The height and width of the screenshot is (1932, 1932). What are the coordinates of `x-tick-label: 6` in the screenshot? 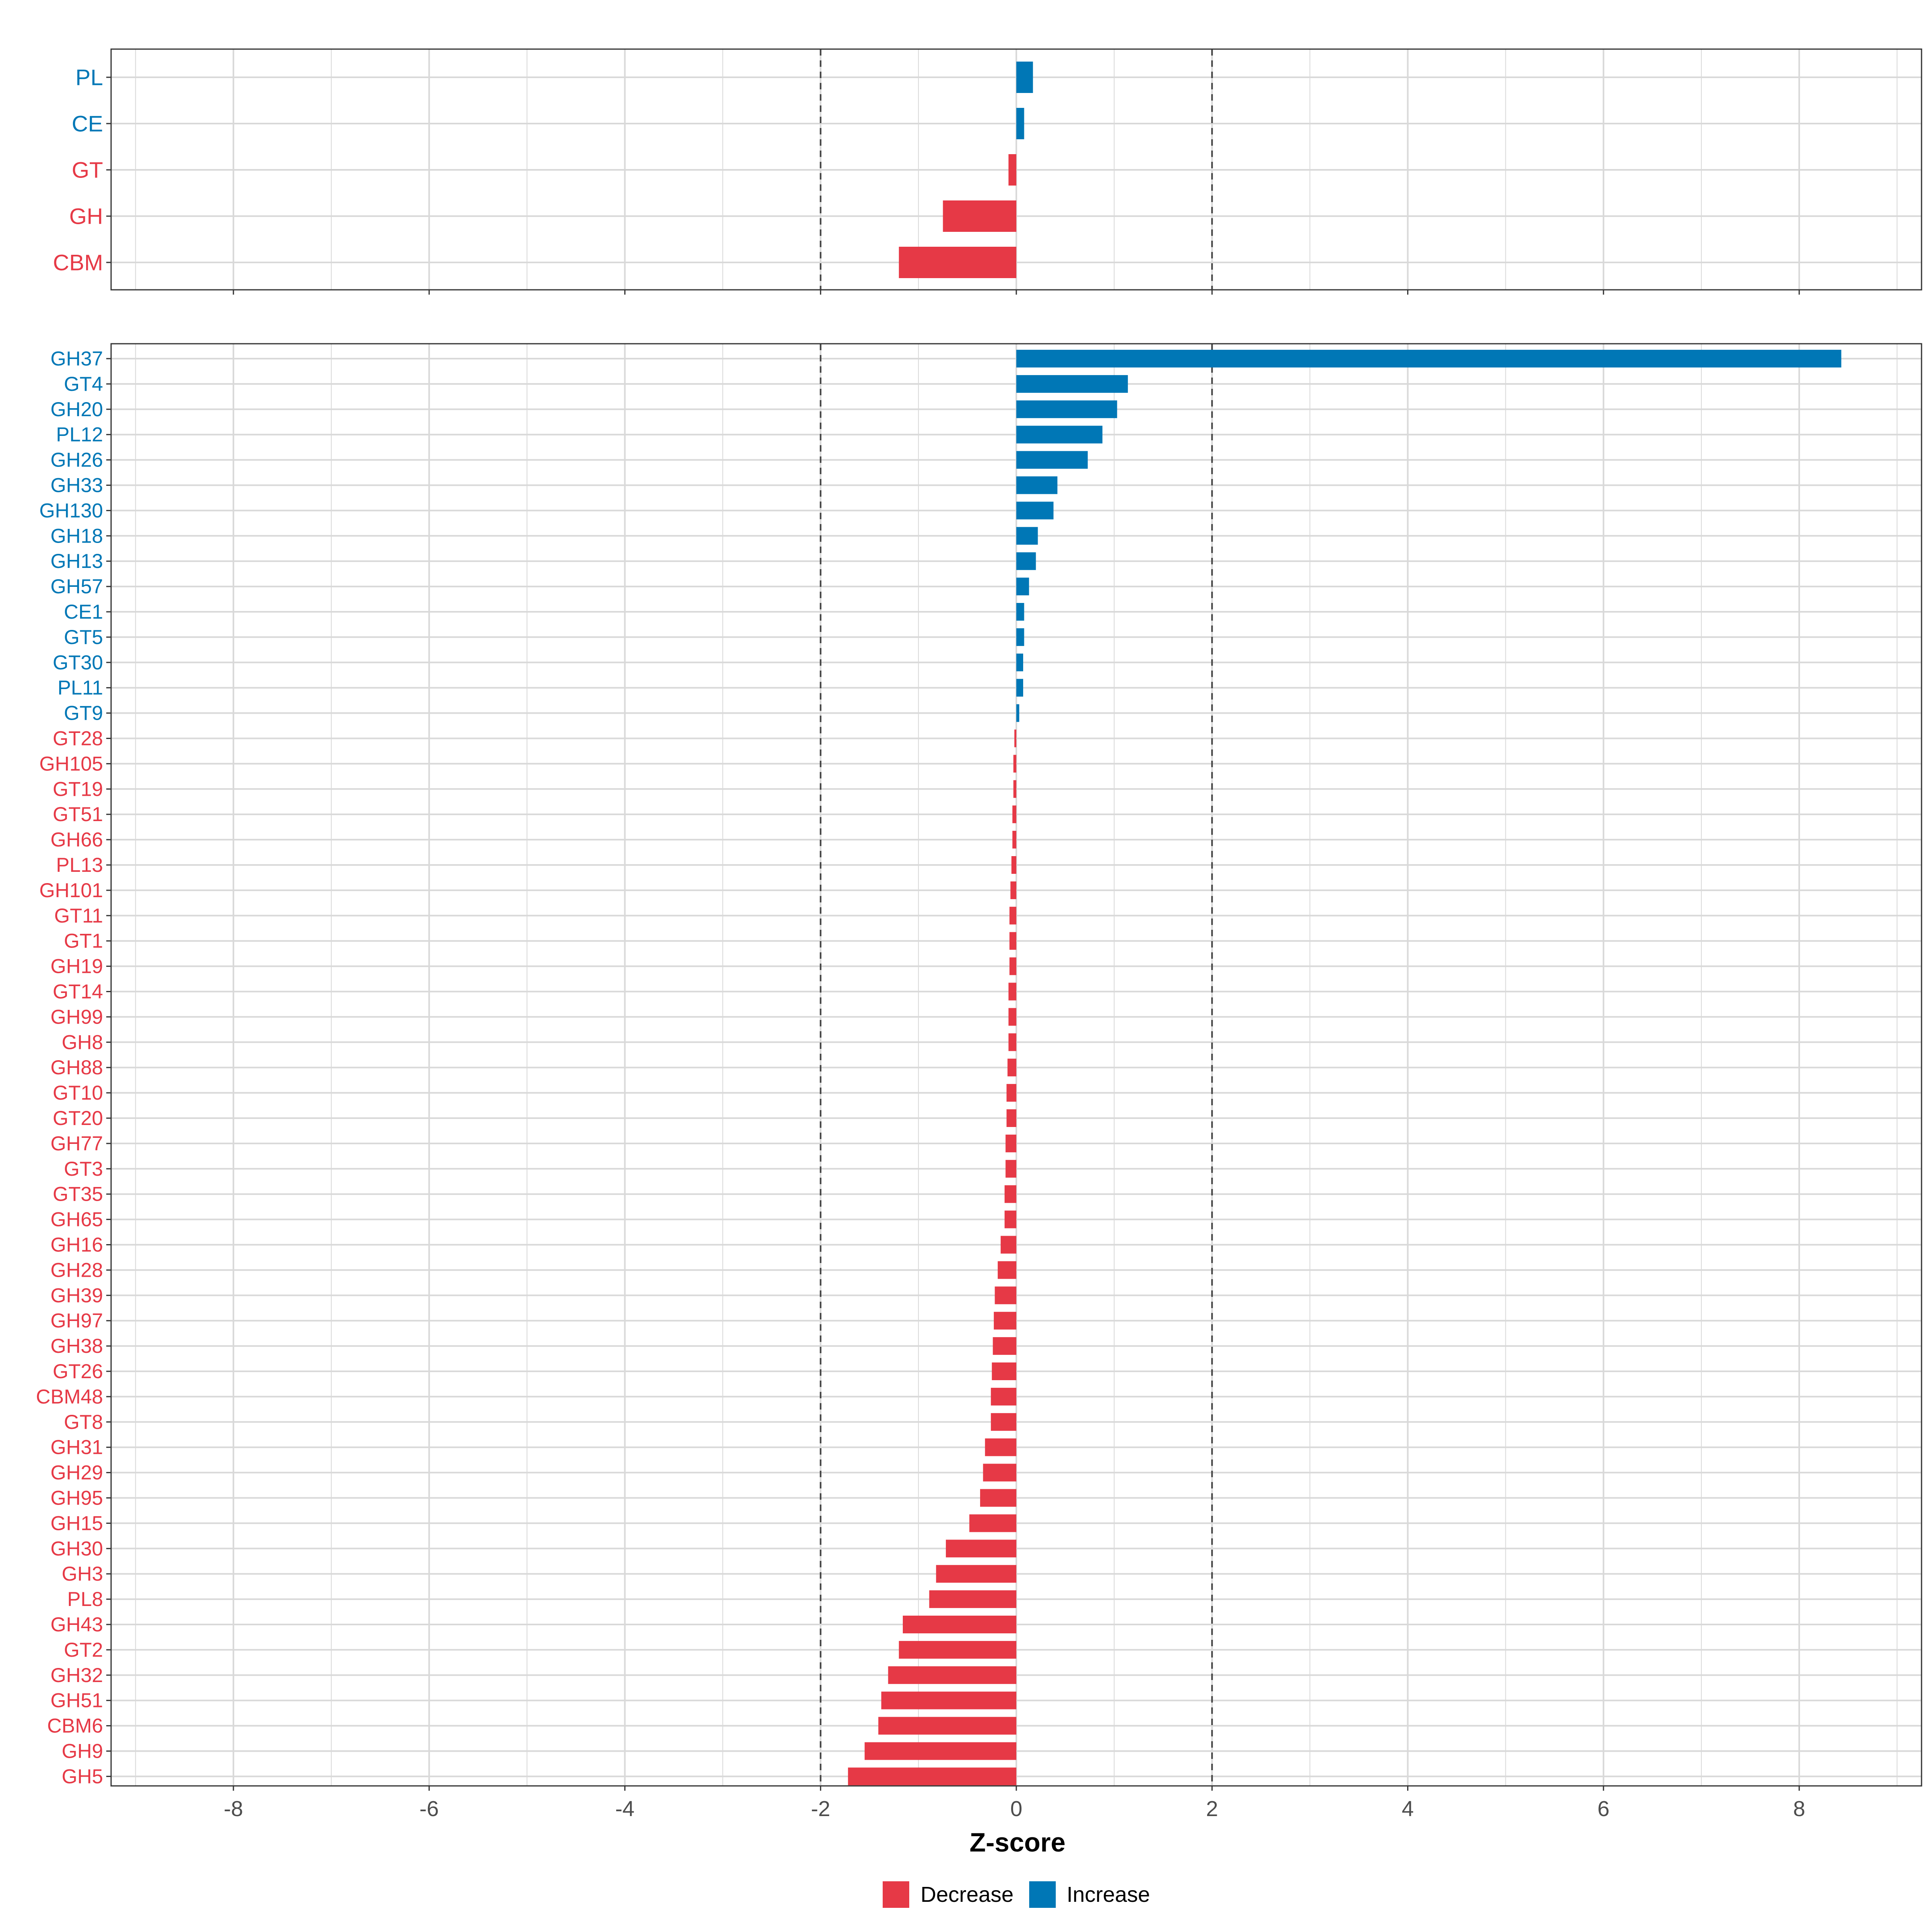 It's located at (1604, 1809).